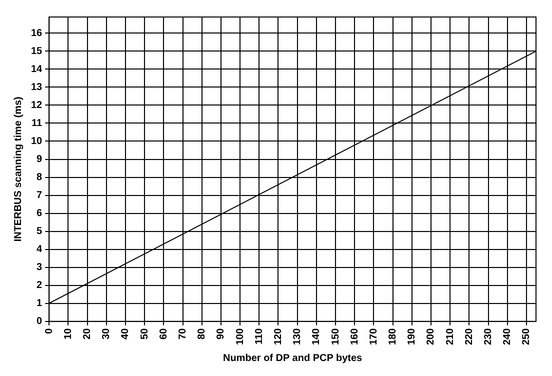 This screenshot has width=552, height=376. What do you see at coordinates (18, 169) in the screenshot?
I see `y-axis-title: INTERBUS scanning time (ms)` at bounding box center [18, 169].